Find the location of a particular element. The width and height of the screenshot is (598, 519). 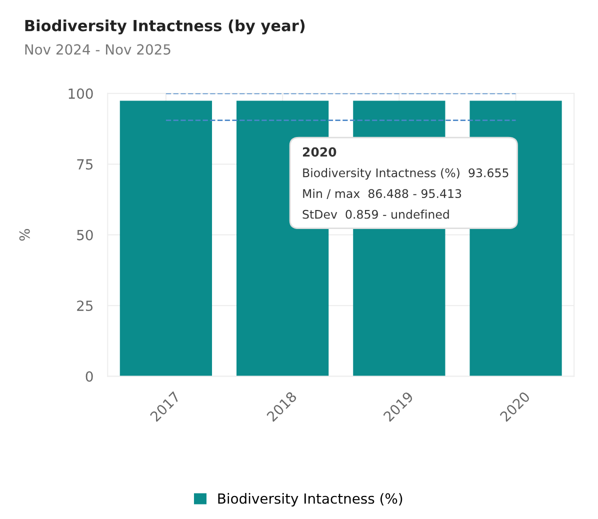

chart-subtitle: Nov 2024 - Nov 2025 is located at coordinates (97, 49).